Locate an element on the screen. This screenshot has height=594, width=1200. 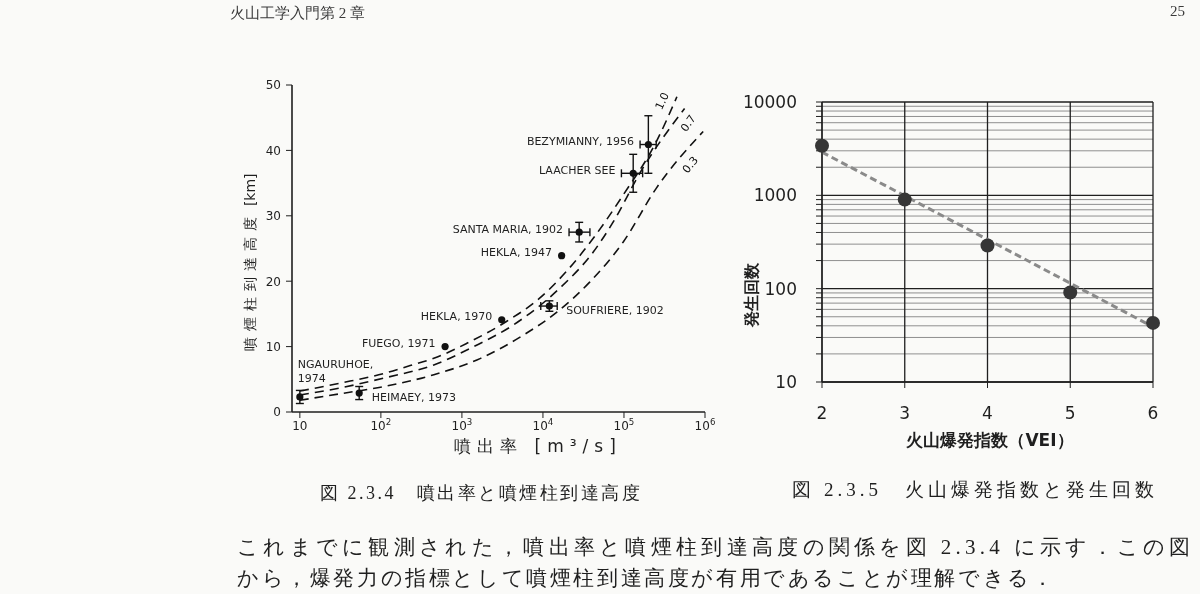
x-axis-title: 噴出率 [m³/s] is located at coordinates (538, 446).